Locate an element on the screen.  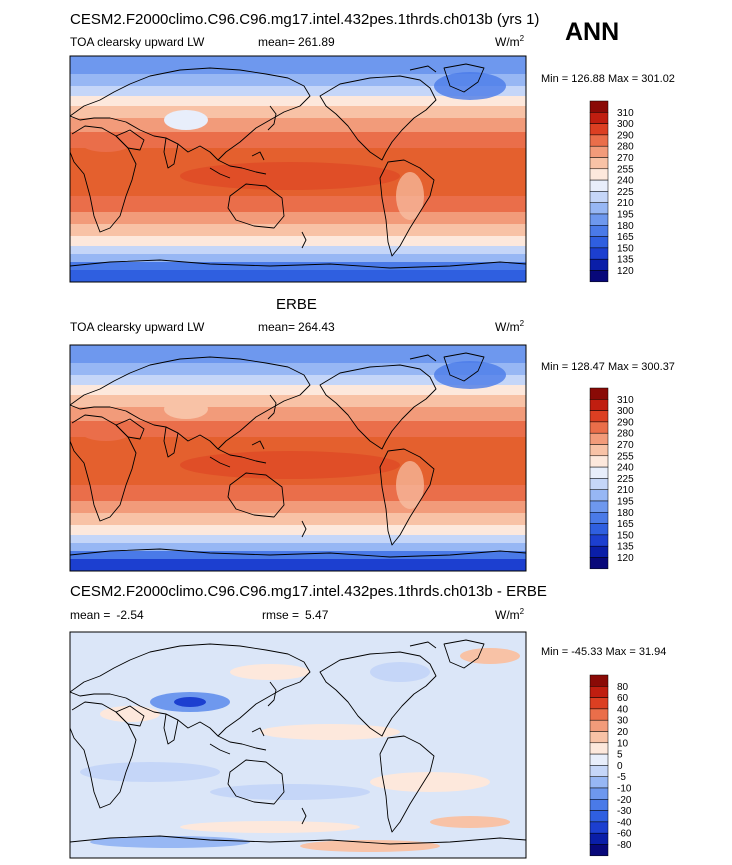
mean-label: mean = -2.54 is located at coordinates (107, 615).